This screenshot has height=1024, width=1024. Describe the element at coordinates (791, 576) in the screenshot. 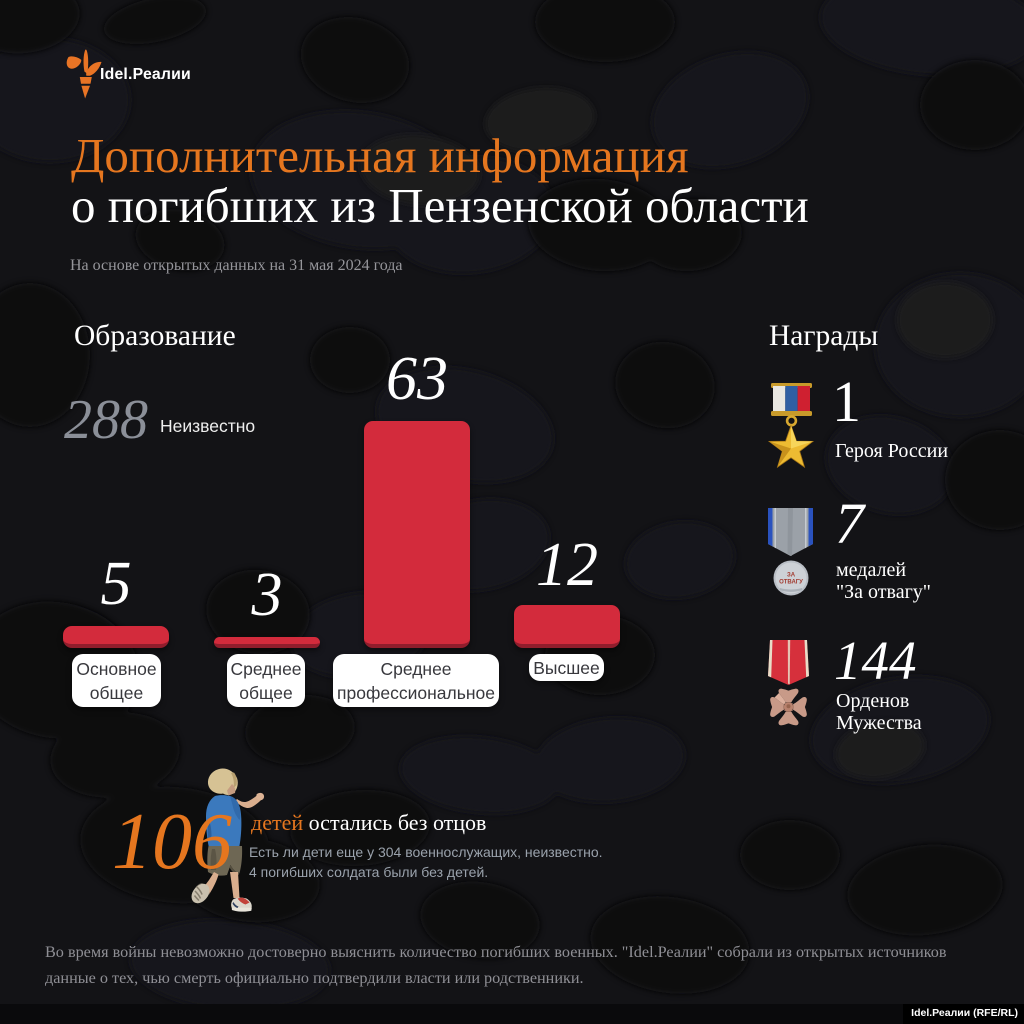

I see `svg-text: ЗА` at that location.